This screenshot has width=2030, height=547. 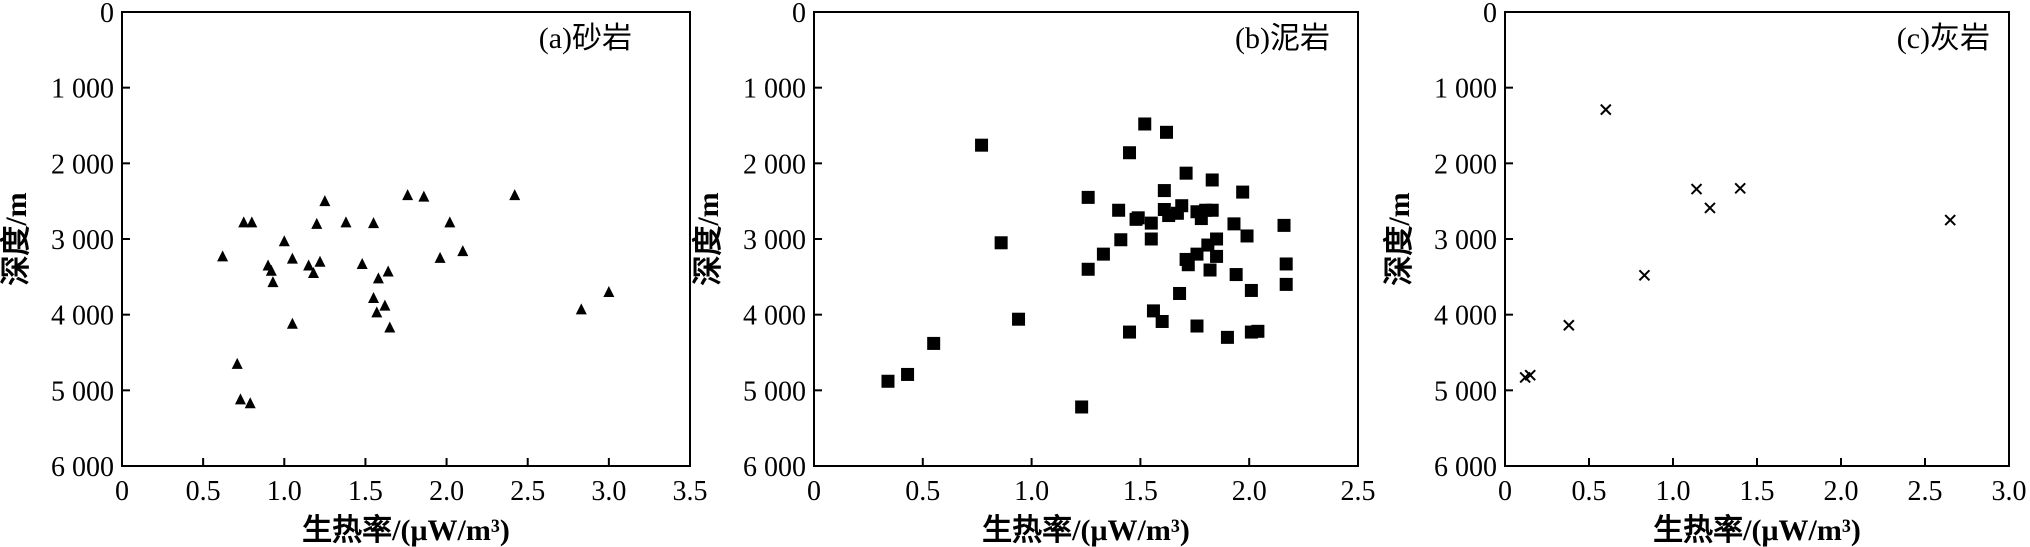 I want to click on panel-title: (b)泥岩, so click(x=1282, y=38).